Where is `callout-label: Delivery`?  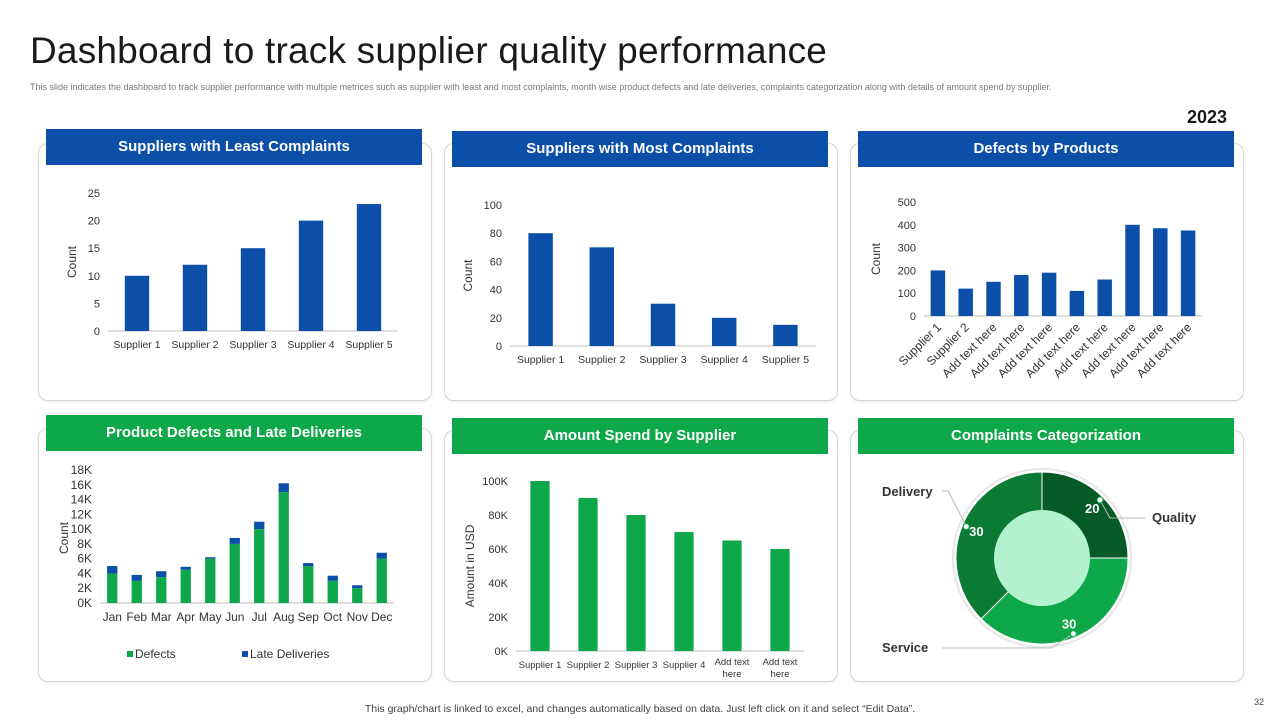
callout-label: Delivery is located at coordinates (907, 491).